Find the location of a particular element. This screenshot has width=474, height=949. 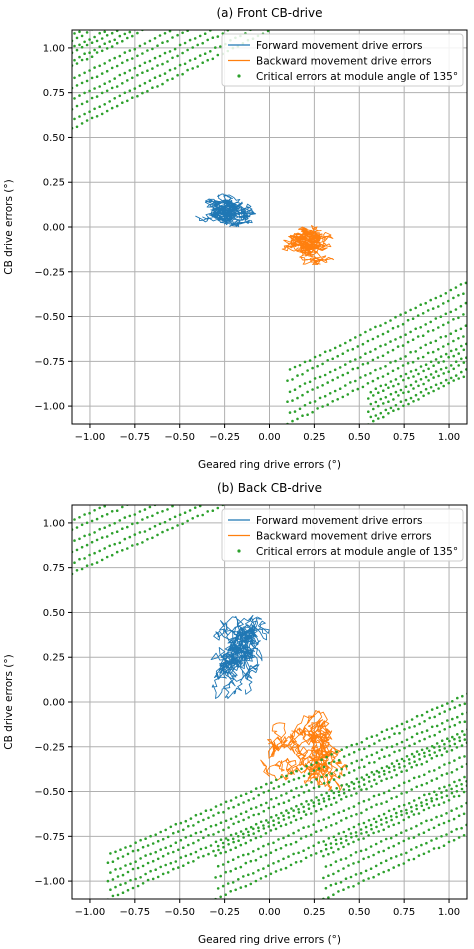

y-tick-label: −0.75 is located at coordinates (49, 362).